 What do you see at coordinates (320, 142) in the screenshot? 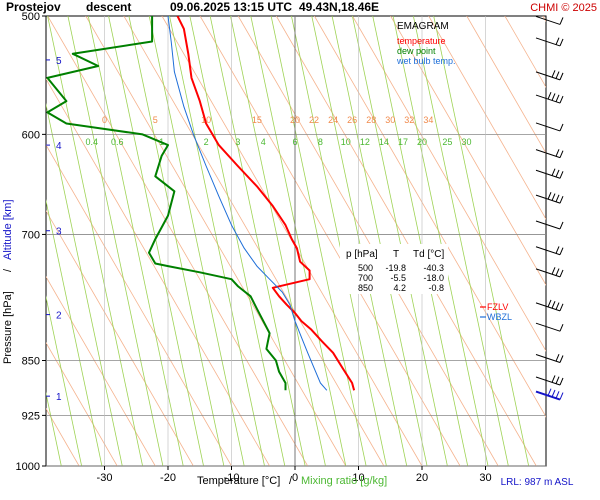
I see `mixing-ratio-label: 8` at bounding box center [320, 142].